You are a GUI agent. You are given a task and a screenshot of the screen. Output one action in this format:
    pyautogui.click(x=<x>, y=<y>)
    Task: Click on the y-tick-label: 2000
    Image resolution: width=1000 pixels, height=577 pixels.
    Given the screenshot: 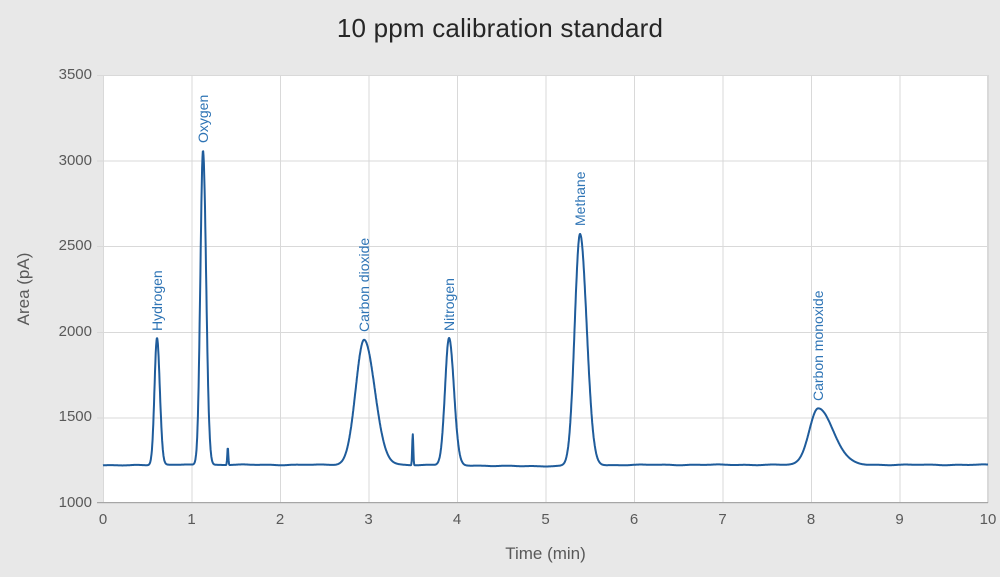 What is the action you would take?
    pyautogui.click(x=75, y=331)
    